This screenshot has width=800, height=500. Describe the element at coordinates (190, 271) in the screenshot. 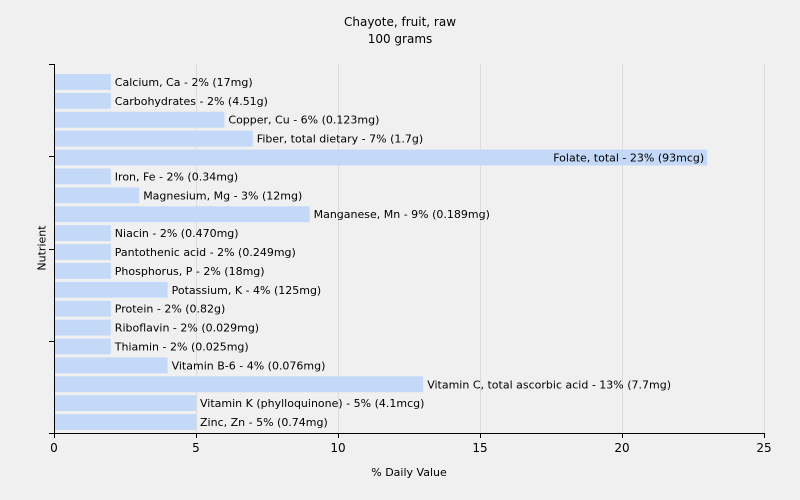

I see `bar-label: Phosphorus, P - 2% (18mg)` at that location.